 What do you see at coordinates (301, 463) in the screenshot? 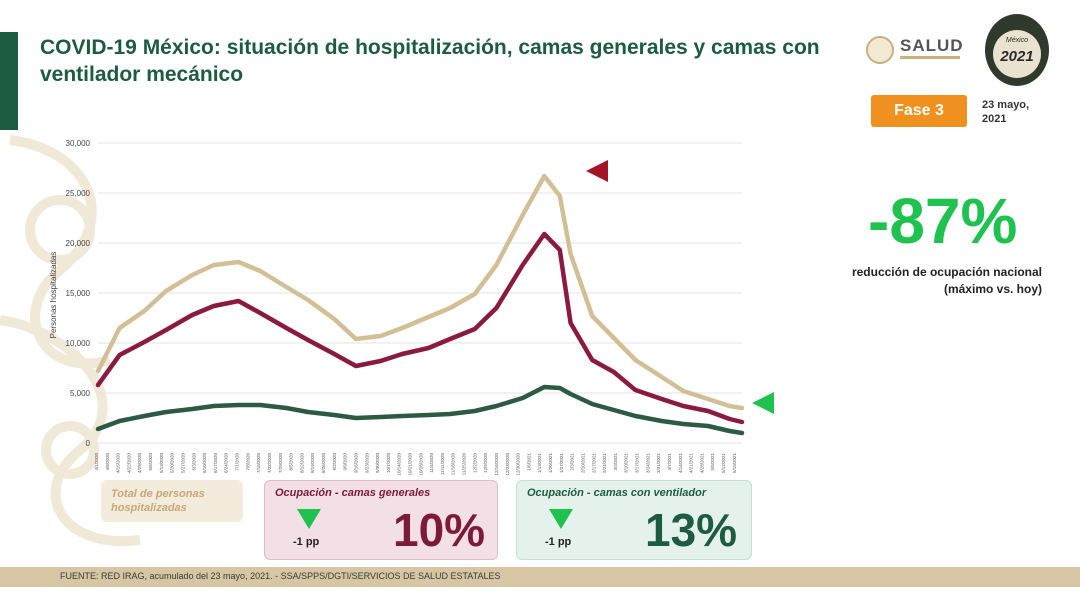
I see `x-tick-label: 8/12/2020` at bounding box center [301, 463].